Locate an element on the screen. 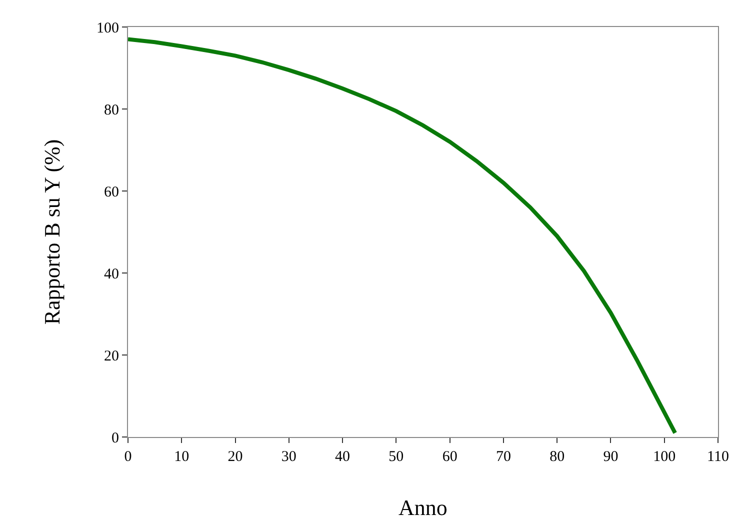 Image resolution: width=741 pixels, height=531 pixels. x-tick-label: 100 is located at coordinates (664, 457).